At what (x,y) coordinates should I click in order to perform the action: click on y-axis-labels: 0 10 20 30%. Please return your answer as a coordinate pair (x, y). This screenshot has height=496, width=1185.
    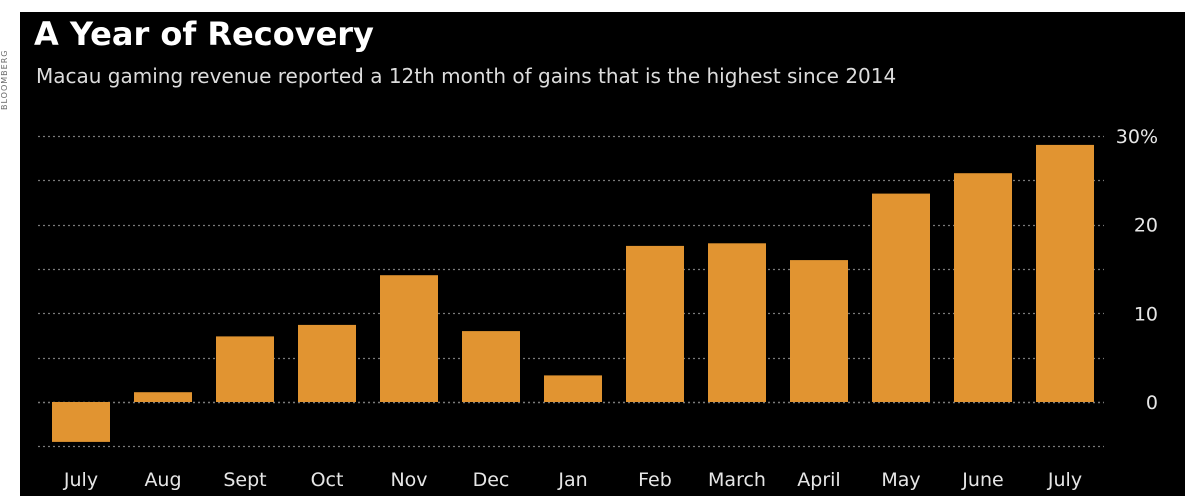
    Looking at the image, I should click on (1137, 270).